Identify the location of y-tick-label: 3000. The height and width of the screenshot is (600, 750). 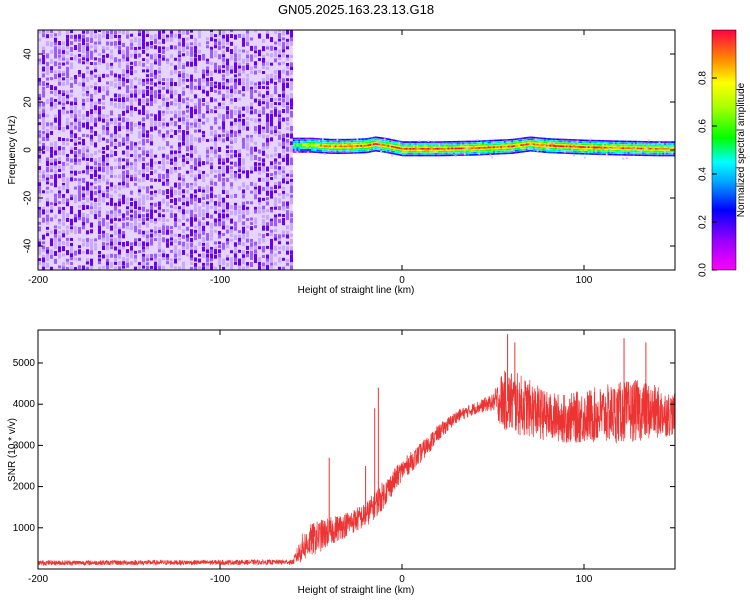
(24, 445).